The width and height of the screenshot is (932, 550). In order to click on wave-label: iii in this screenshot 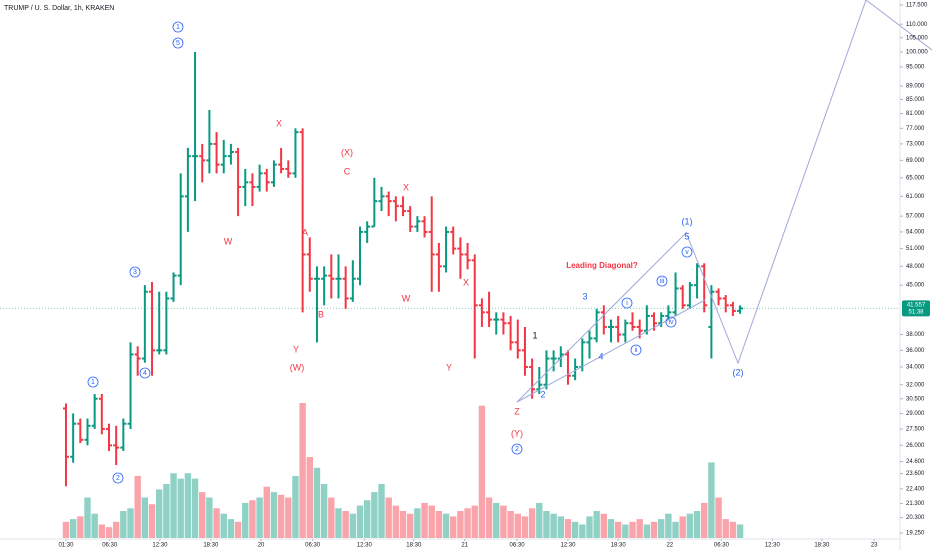, I will do `click(662, 281)`.